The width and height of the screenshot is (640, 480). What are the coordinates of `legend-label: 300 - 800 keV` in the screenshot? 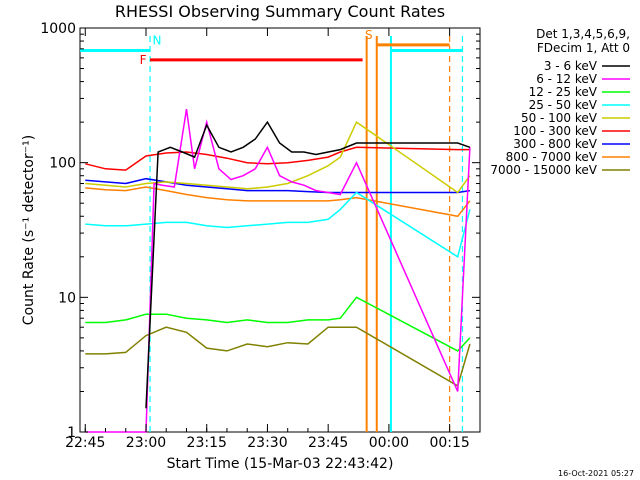 It's located at (555, 144).